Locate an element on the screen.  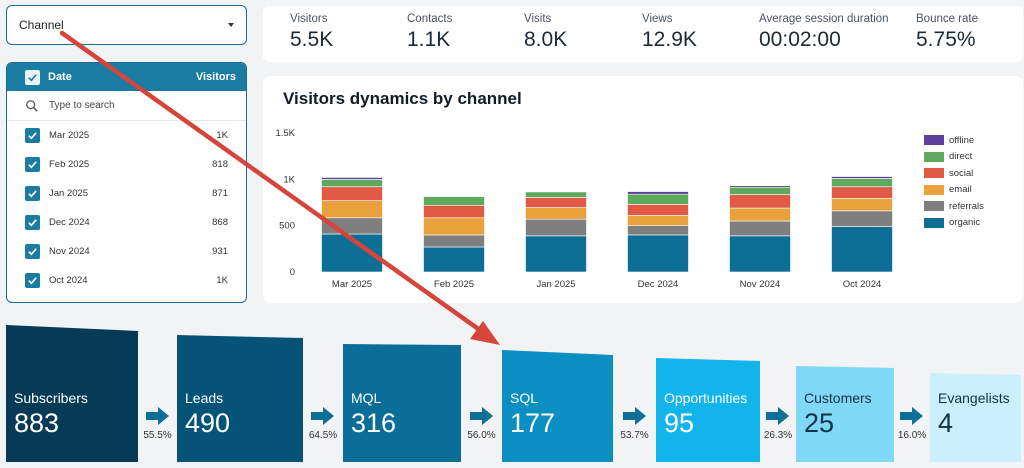
date-row-label: Oct 2024 is located at coordinates (68, 280).